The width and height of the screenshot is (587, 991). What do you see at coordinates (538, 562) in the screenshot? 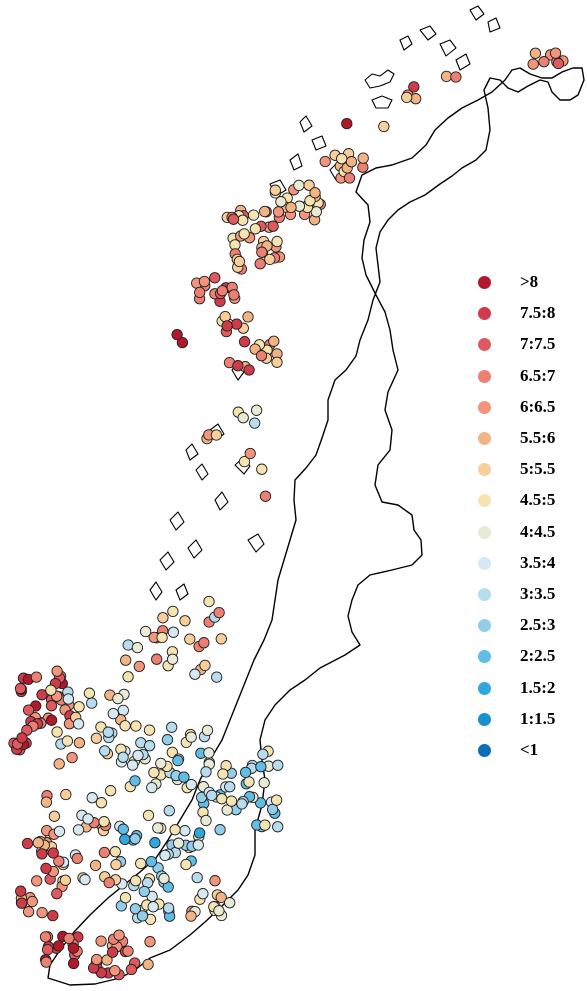
I see `legend-label: 3.5:4` at bounding box center [538, 562].